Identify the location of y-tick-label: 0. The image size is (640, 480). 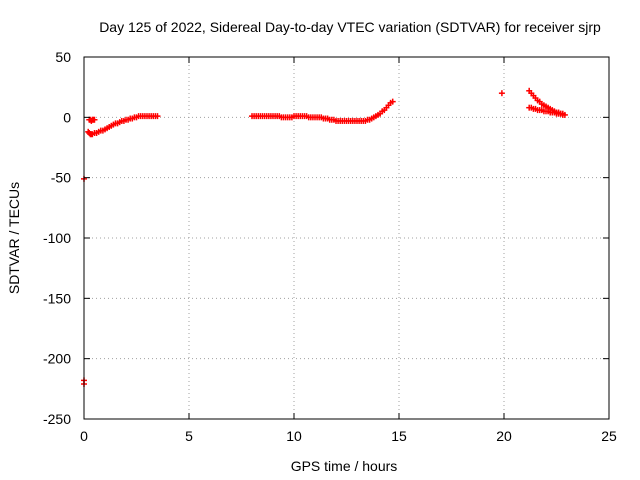
(67, 117).